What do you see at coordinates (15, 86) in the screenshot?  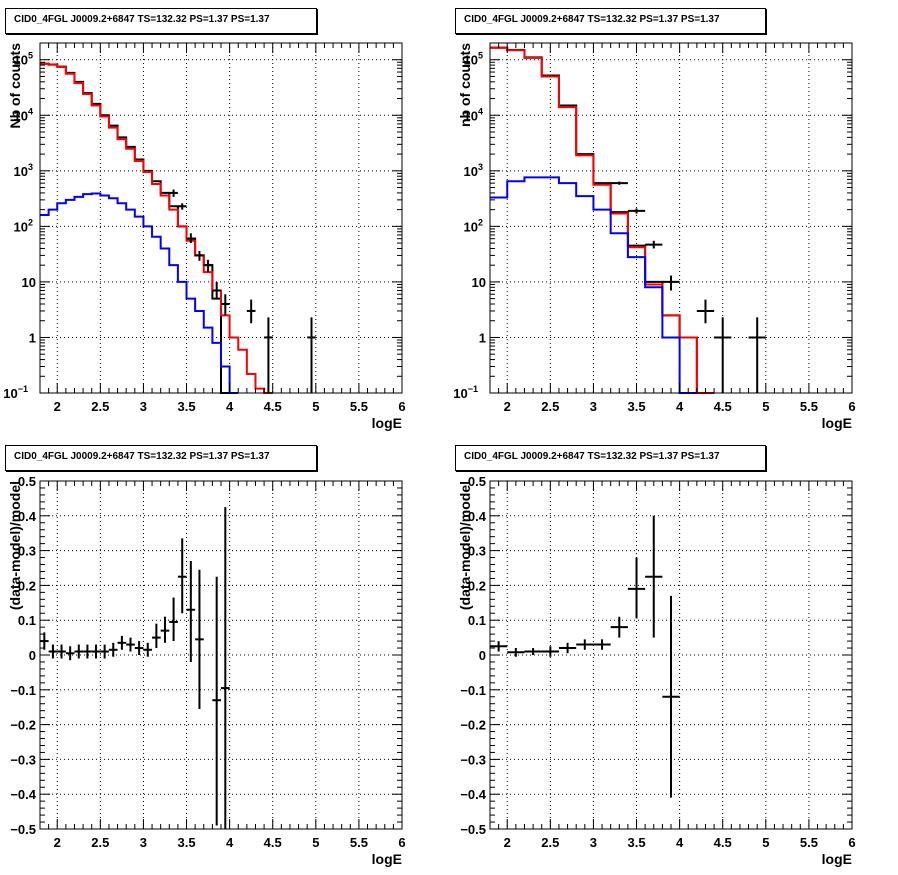 I see `y-axis-title: Nb of counts` at bounding box center [15, 86].